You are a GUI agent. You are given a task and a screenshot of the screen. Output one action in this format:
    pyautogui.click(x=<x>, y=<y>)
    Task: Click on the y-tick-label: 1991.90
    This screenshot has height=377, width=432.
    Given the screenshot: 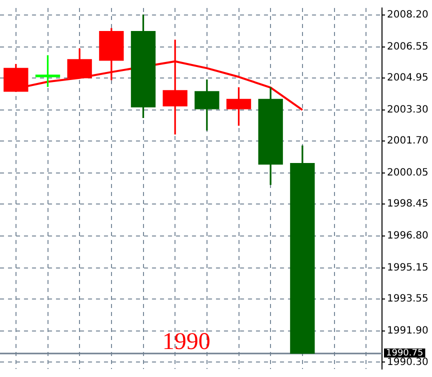 What is the action you would take?
    pyautogui.click(x=407, y=331)
    